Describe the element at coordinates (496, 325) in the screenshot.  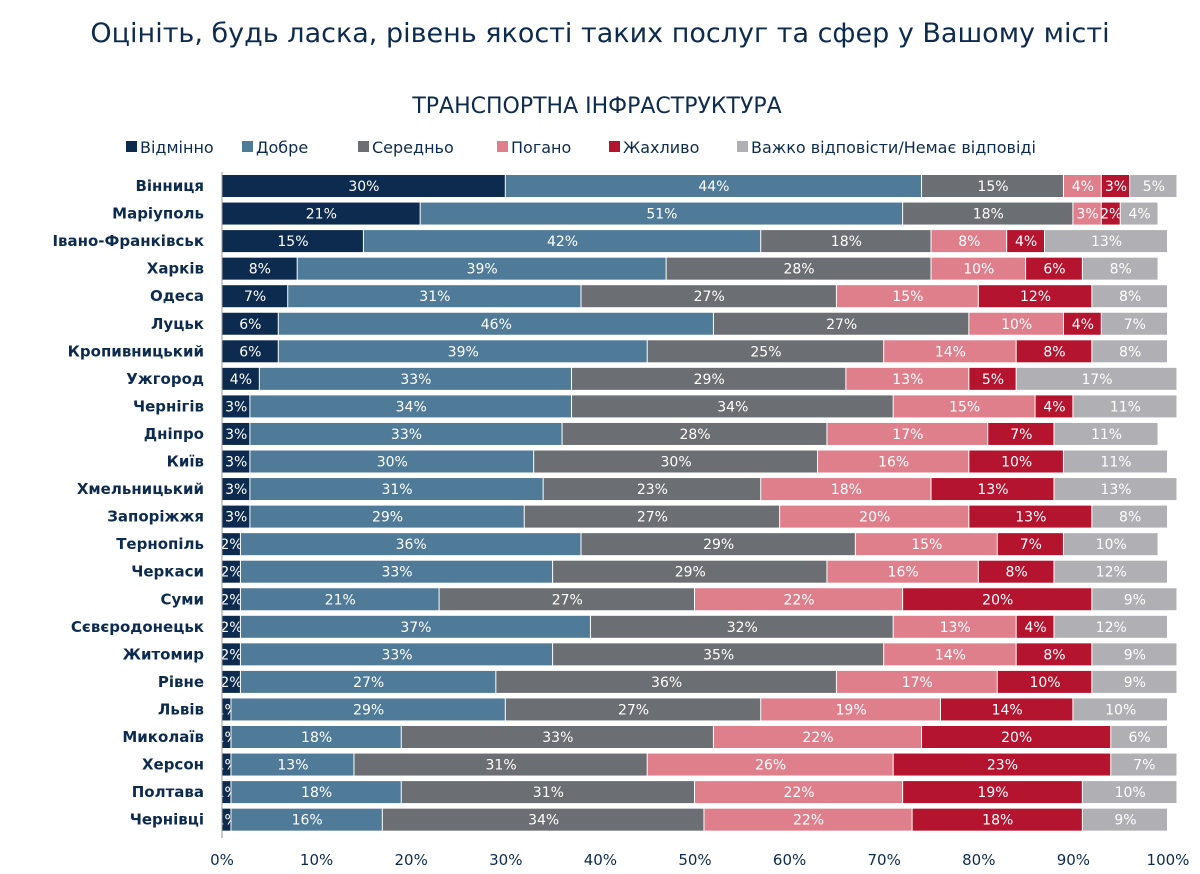
I see `data-label: 46%` at that location.